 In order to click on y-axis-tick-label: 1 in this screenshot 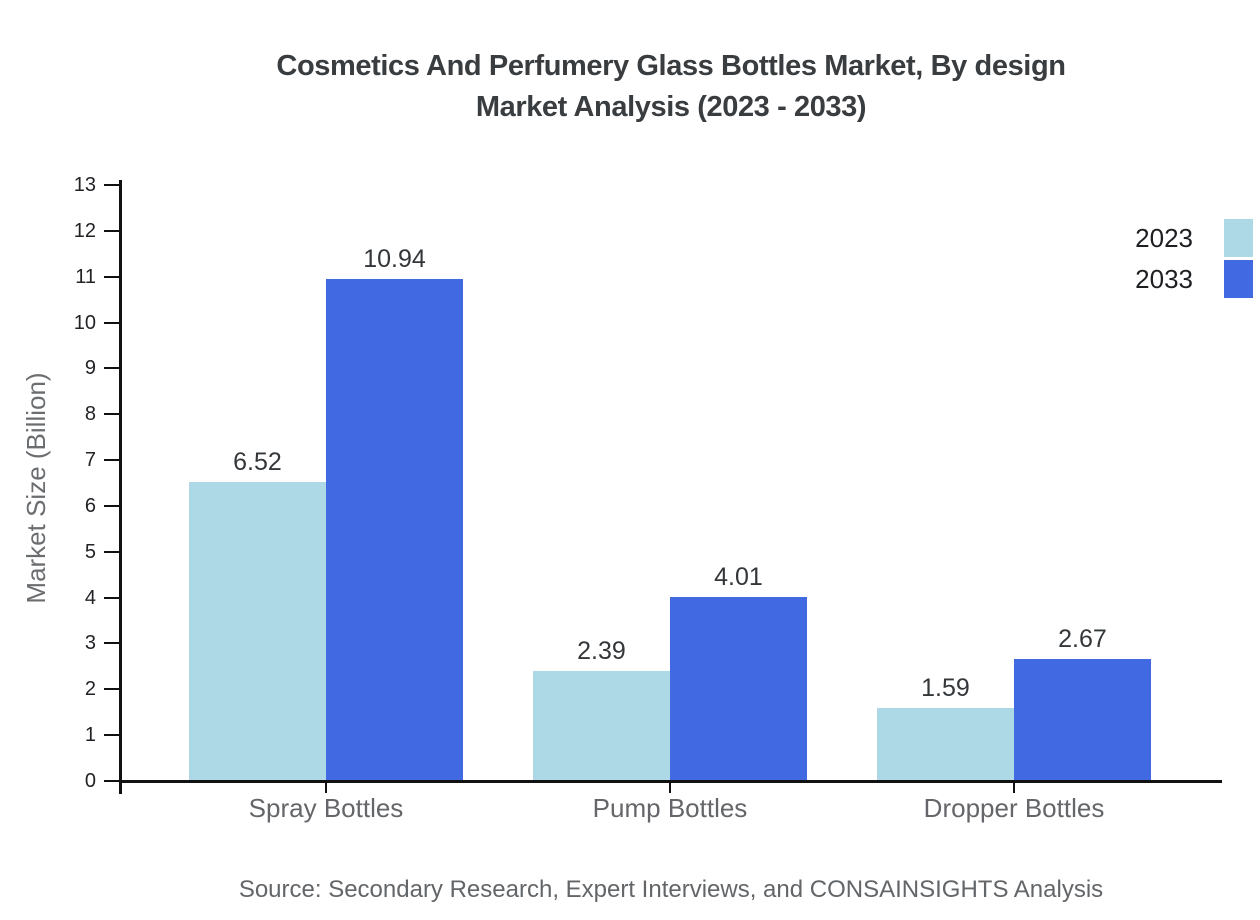, I will do `click(90, 735)`.